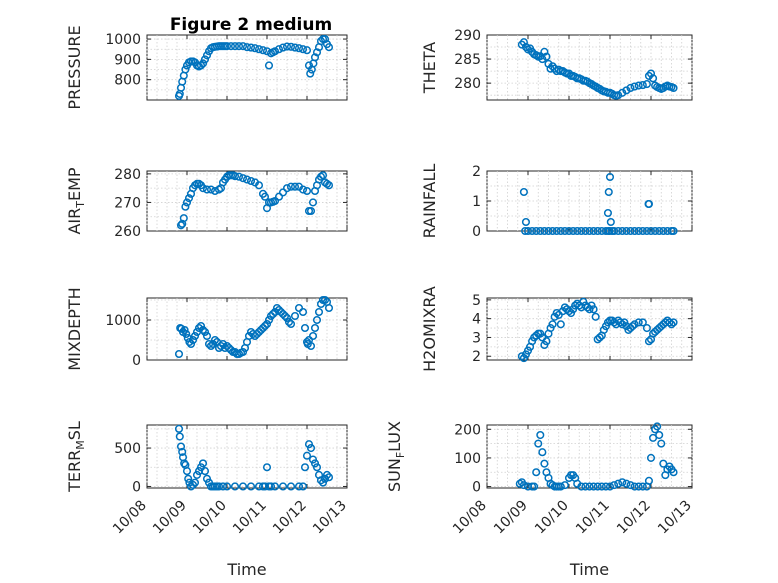  Describe the element at coordinates (589, 569) in the screenshot. I see `x-axis-label: Time` at that location.